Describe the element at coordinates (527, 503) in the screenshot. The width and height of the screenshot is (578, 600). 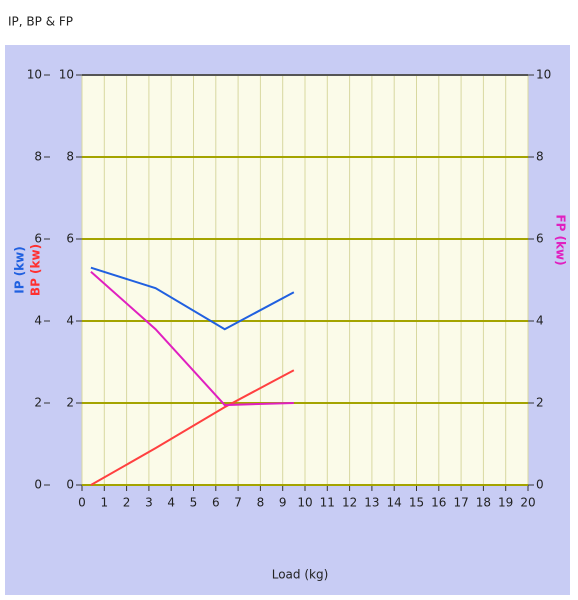
I see `x-tick-label: 20` at that location.